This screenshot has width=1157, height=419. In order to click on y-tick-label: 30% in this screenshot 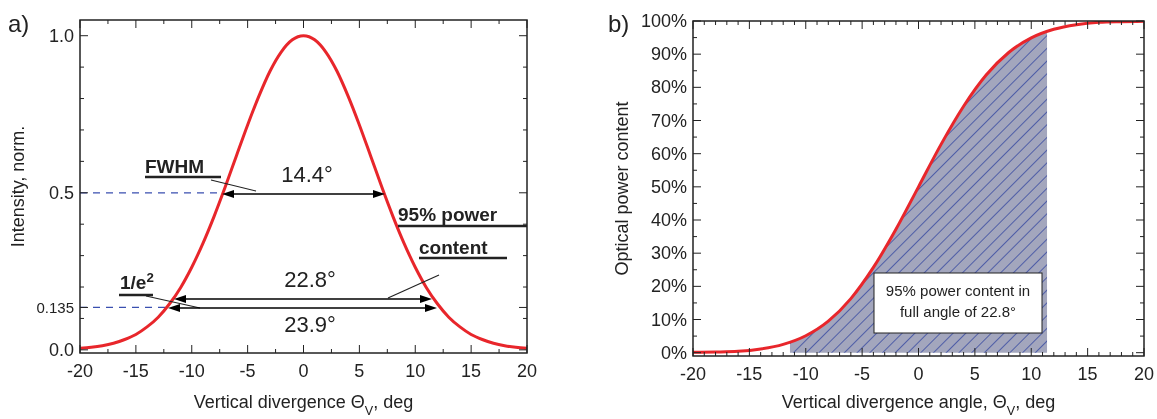, I will do `click(668, 253)`.